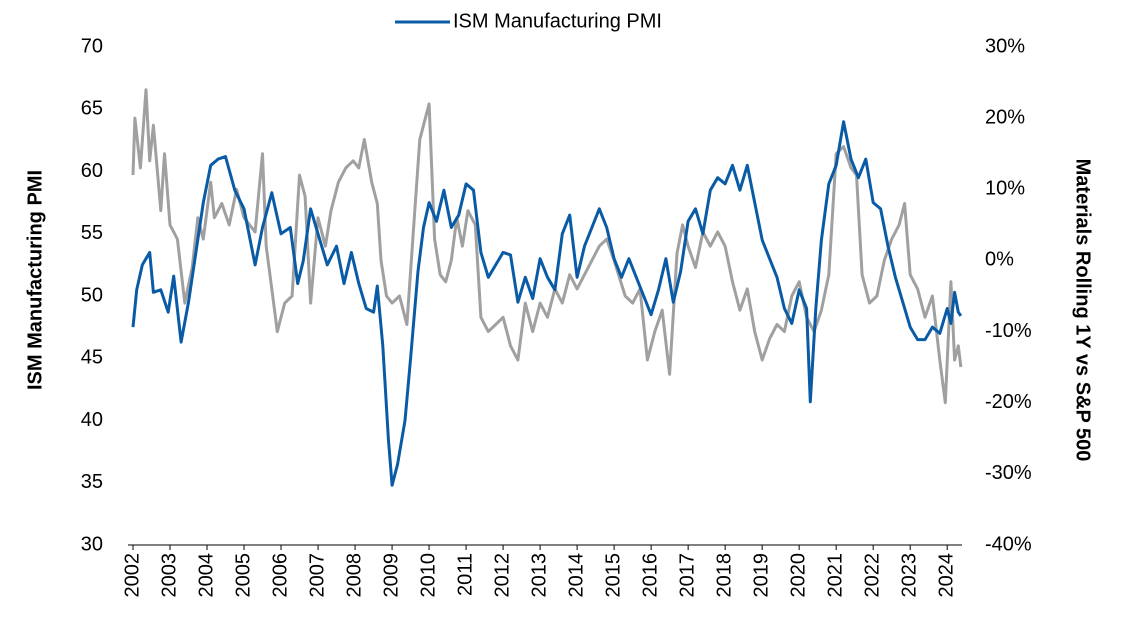 The width and height of the screenshot is (1123, 619). I want to click on y2-tick-label: -20%, so click(1008, 402).